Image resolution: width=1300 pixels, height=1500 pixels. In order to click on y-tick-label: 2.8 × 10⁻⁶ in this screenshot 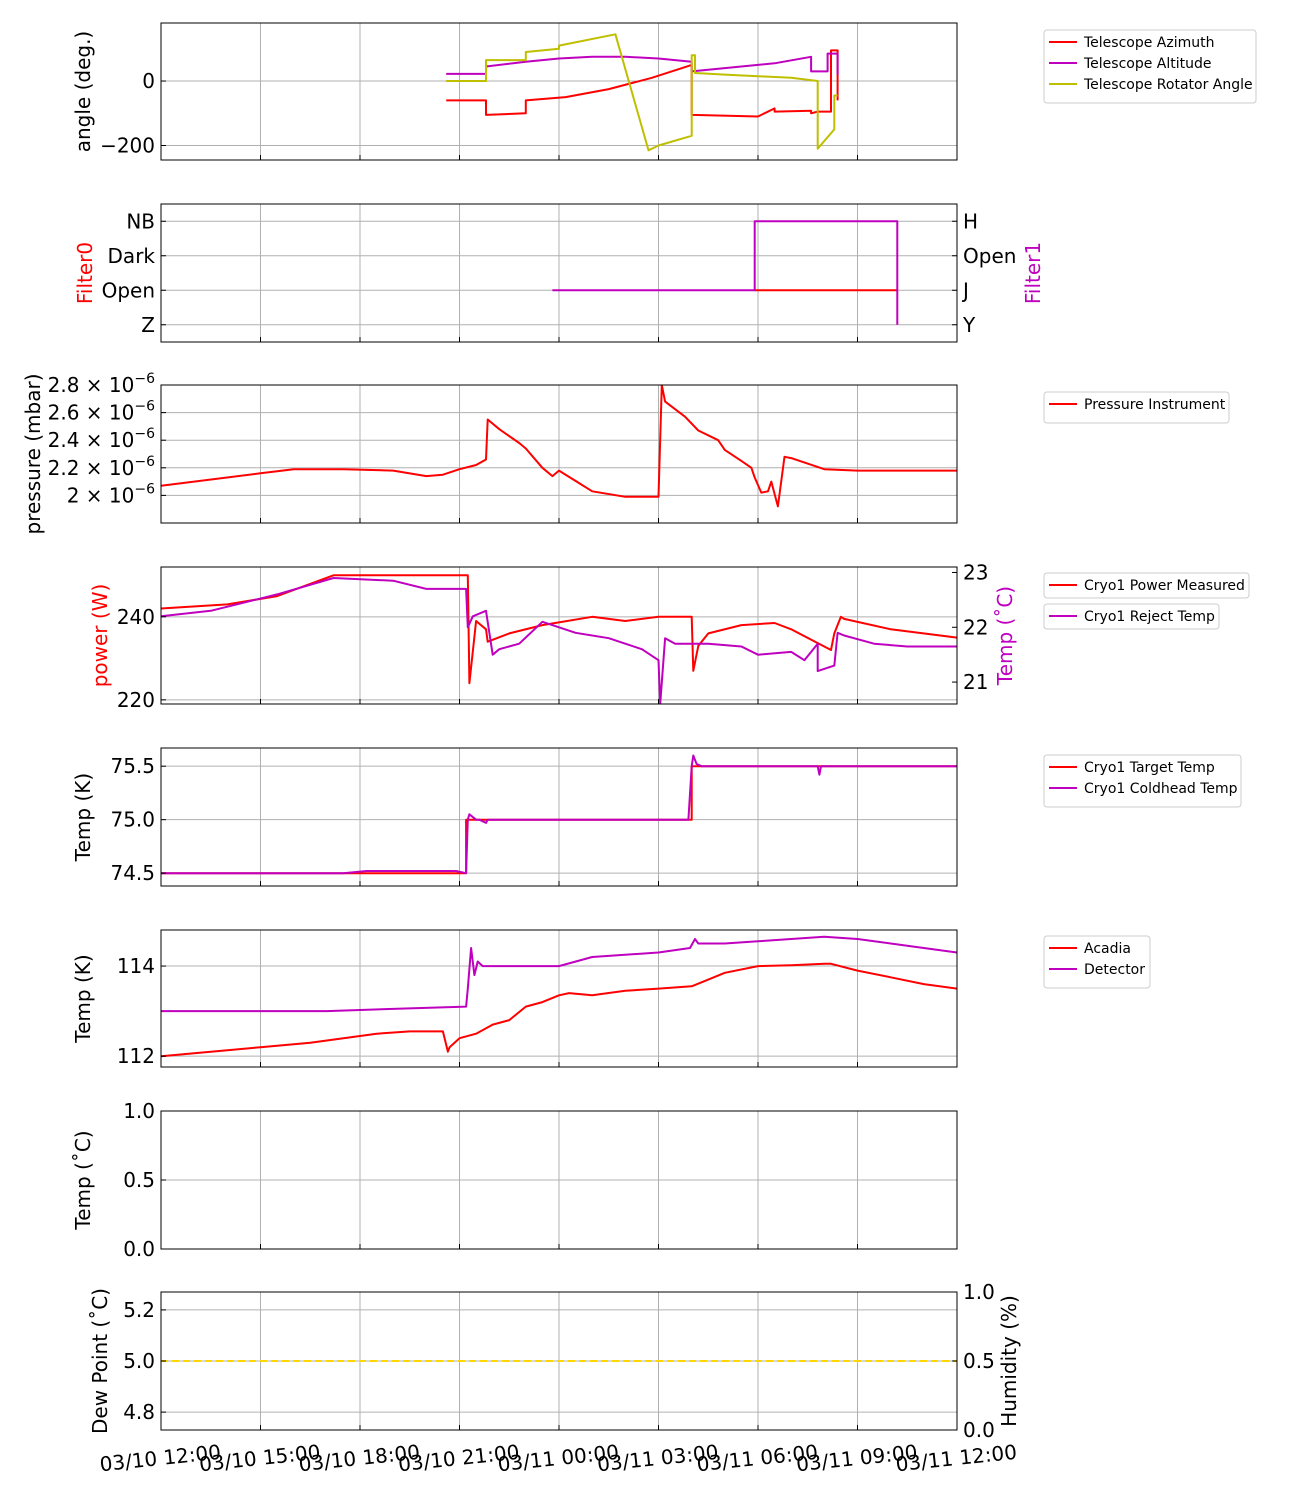, I will do `click(101, 384)`.